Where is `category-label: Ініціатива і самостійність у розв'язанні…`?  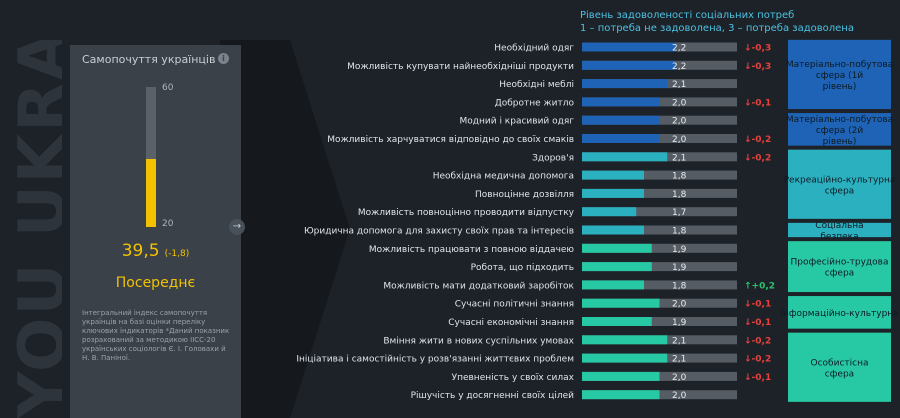
category-label: Ініціатива і самостійність у розв'язанні… is located at coordinates (435, 360).